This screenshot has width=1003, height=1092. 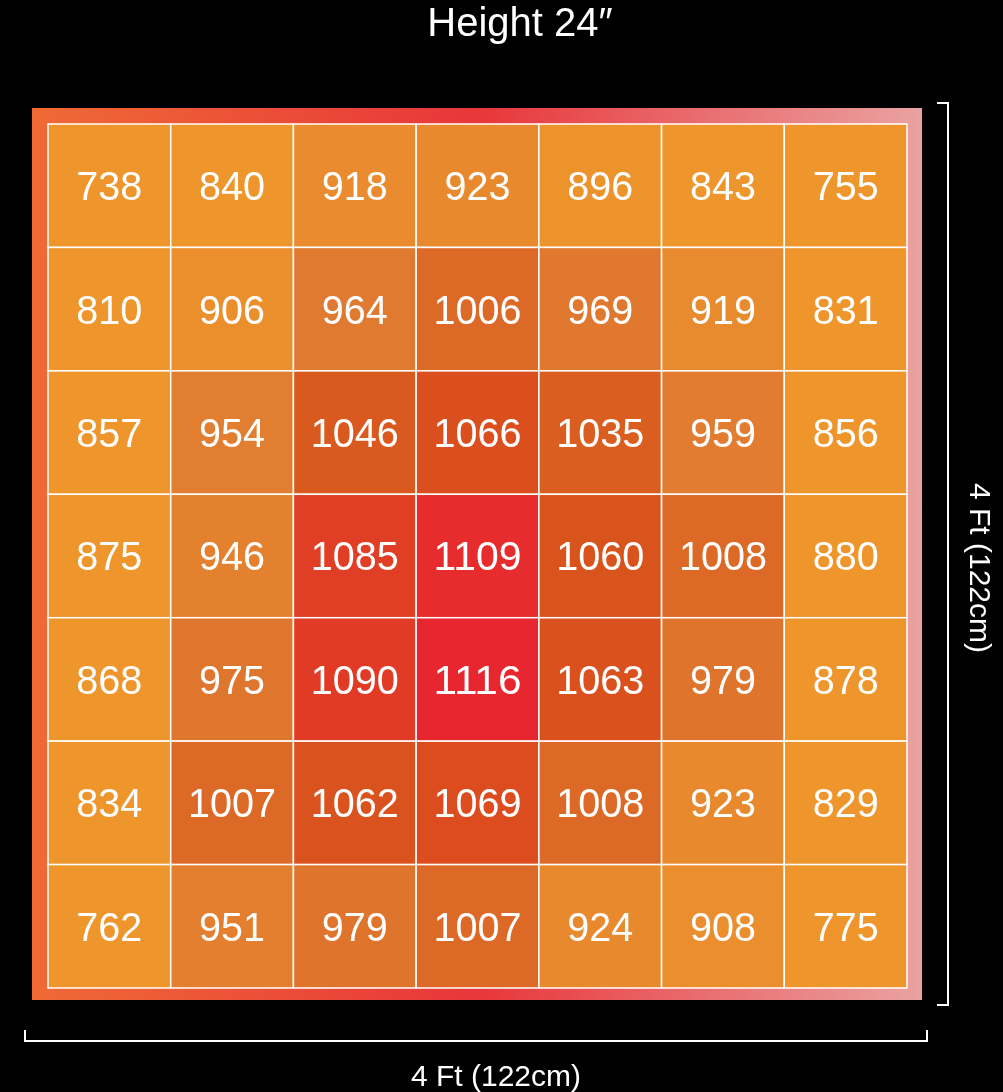 What do you see at coordinates (723, 432) in the screenshot?
I see `data-label: 959` at bounding box center [723, 432].